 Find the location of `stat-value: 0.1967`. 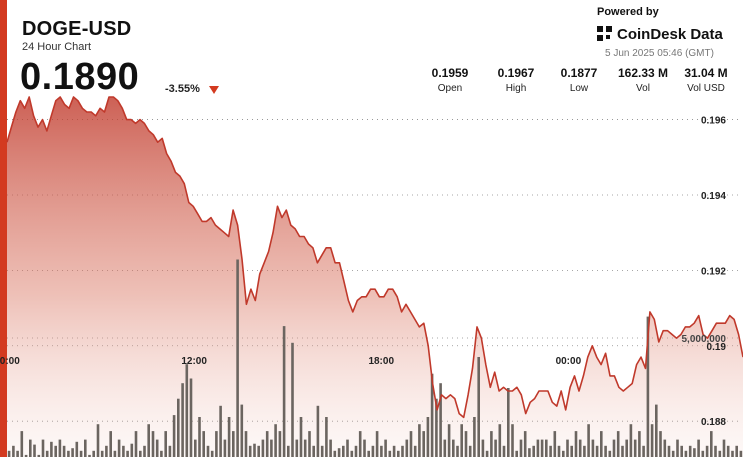

stat-value: 0.1967 is located at coordinates (516, 73).